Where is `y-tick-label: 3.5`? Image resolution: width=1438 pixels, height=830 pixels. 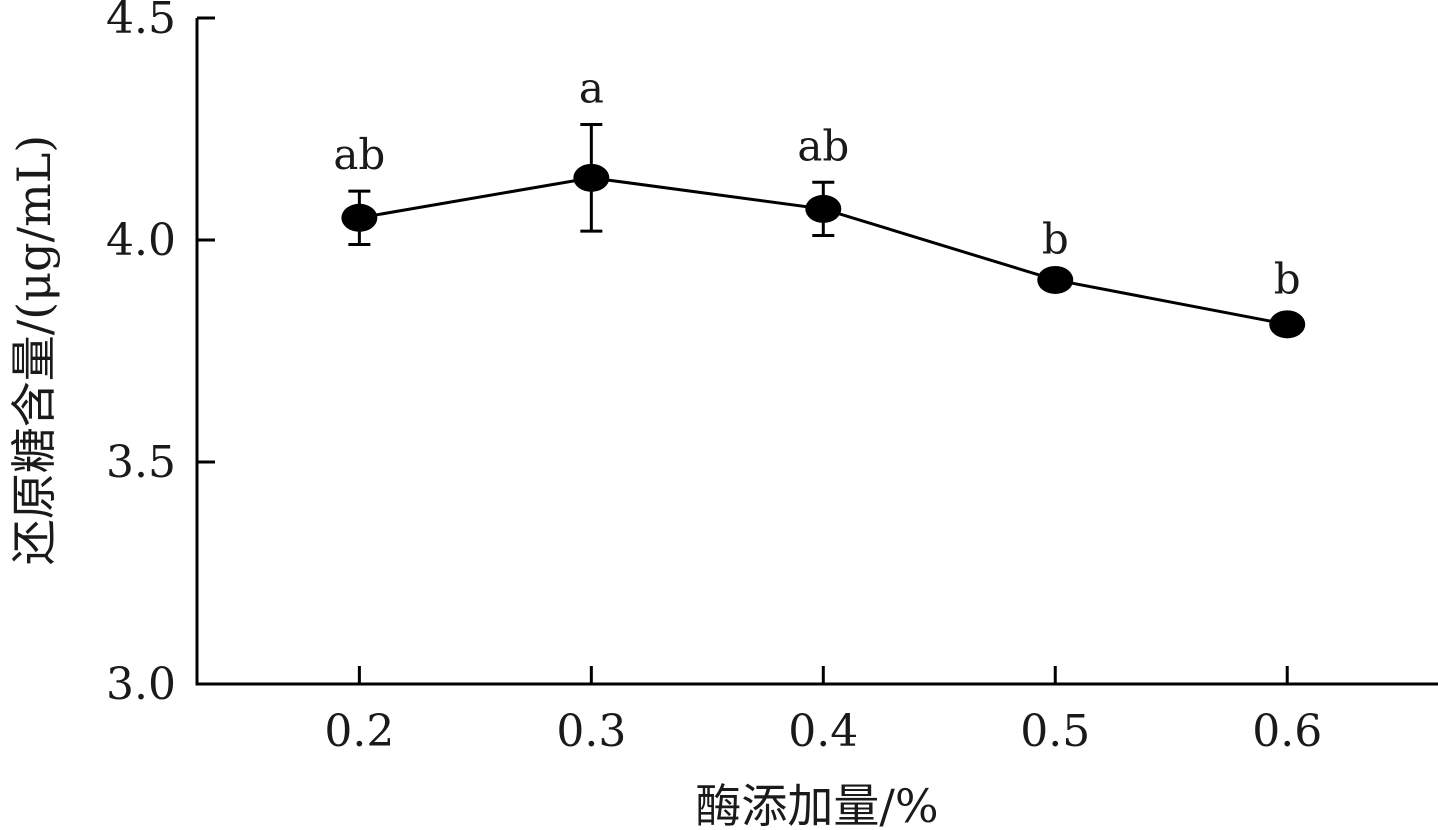
y-tick-label: 3.5 is located at coordinates (141, 462).